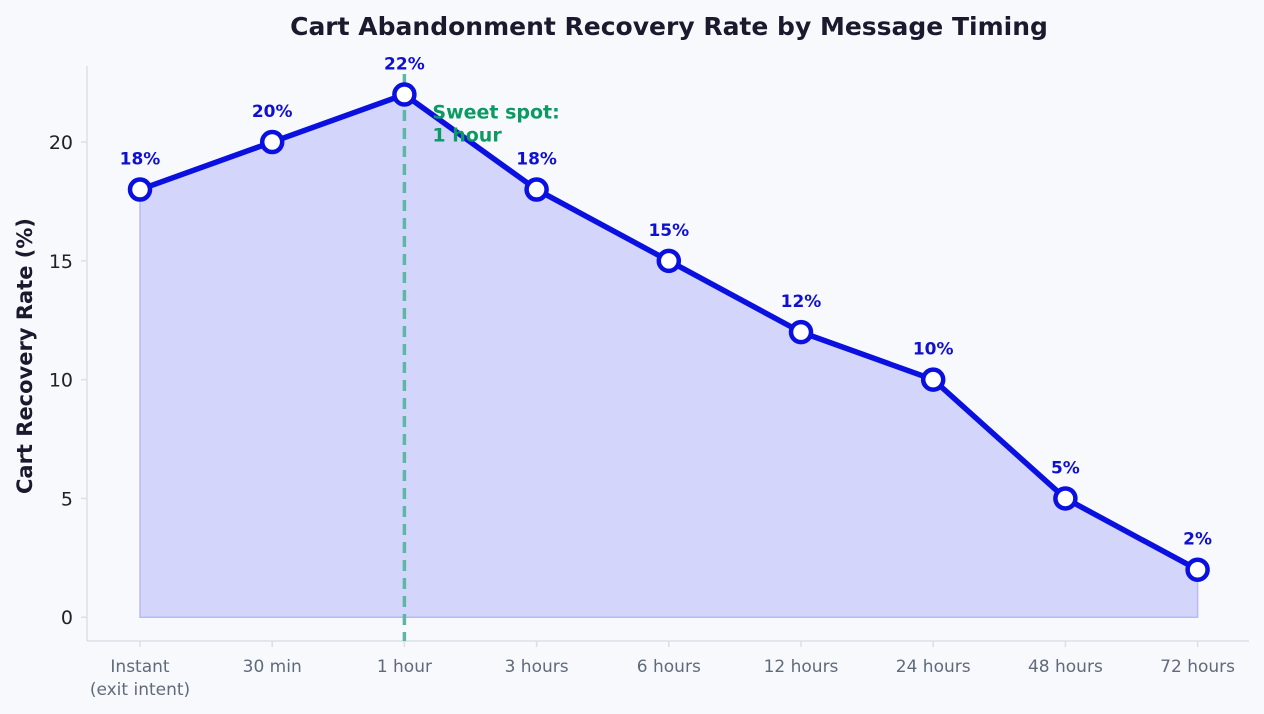 This screenshot has width=1264, height=714. Describe the element at coordinates (404, 667) in the screenshot. I see `x-tick-label: 1 hour` at that location.